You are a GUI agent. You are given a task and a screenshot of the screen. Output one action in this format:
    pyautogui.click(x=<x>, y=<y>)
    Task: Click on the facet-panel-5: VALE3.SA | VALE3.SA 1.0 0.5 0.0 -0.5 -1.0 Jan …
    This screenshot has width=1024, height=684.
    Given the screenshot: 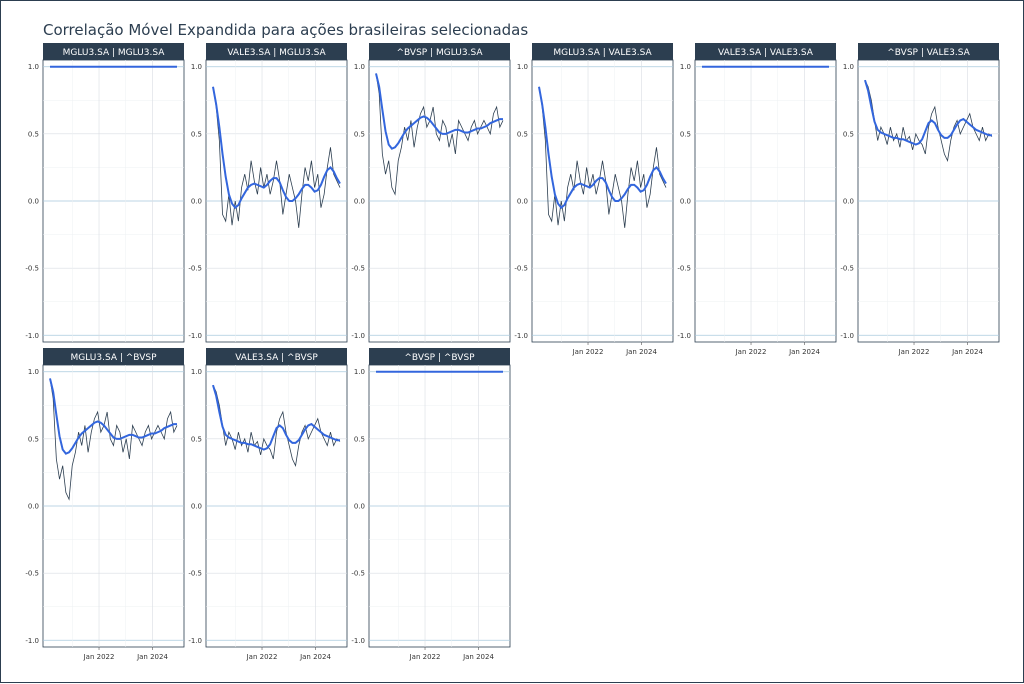 What is the action you would take?
    pyautogui.click(x=757, y=199)
    